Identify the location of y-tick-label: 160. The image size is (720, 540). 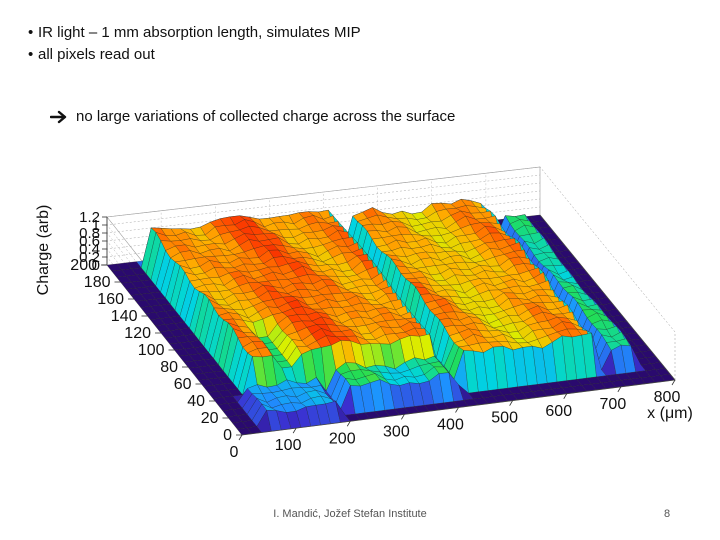
(110, 299).